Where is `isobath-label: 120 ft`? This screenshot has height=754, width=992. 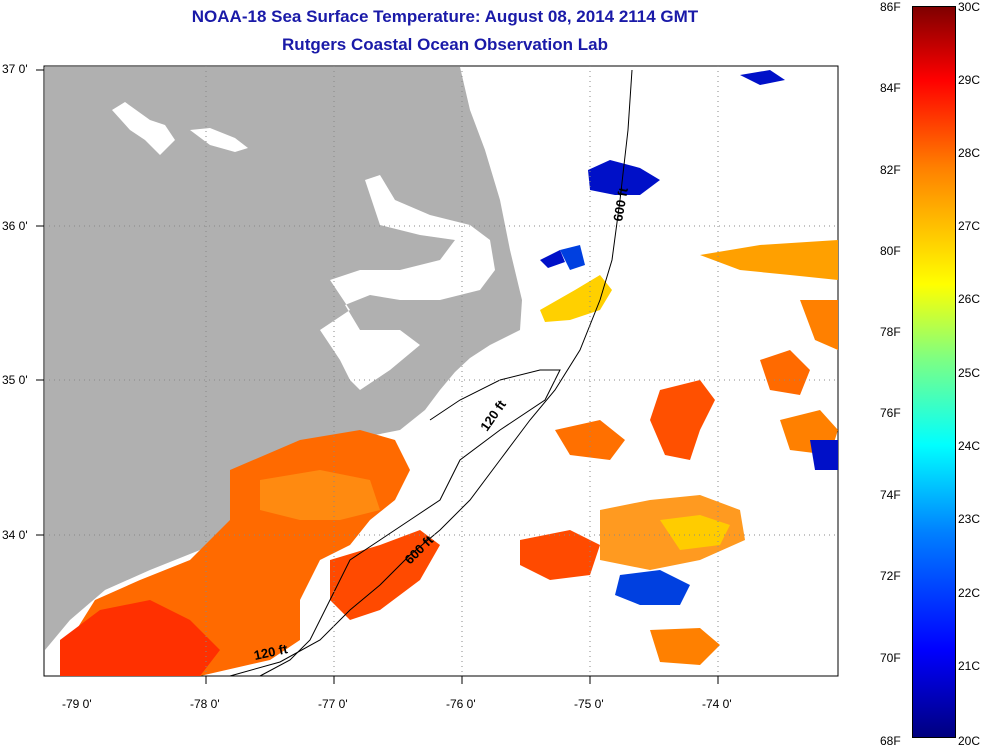
isobath-label: 120 ft is located at coordinates (271, 652).